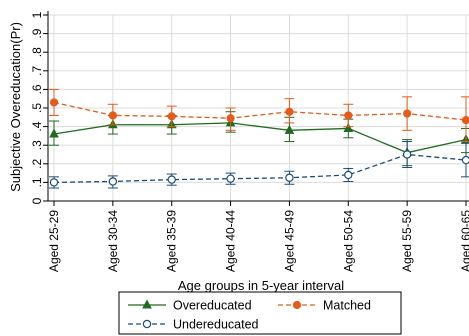  I want to click on x-axis-title: Age groups in 5-year interval, so click(261, 285).